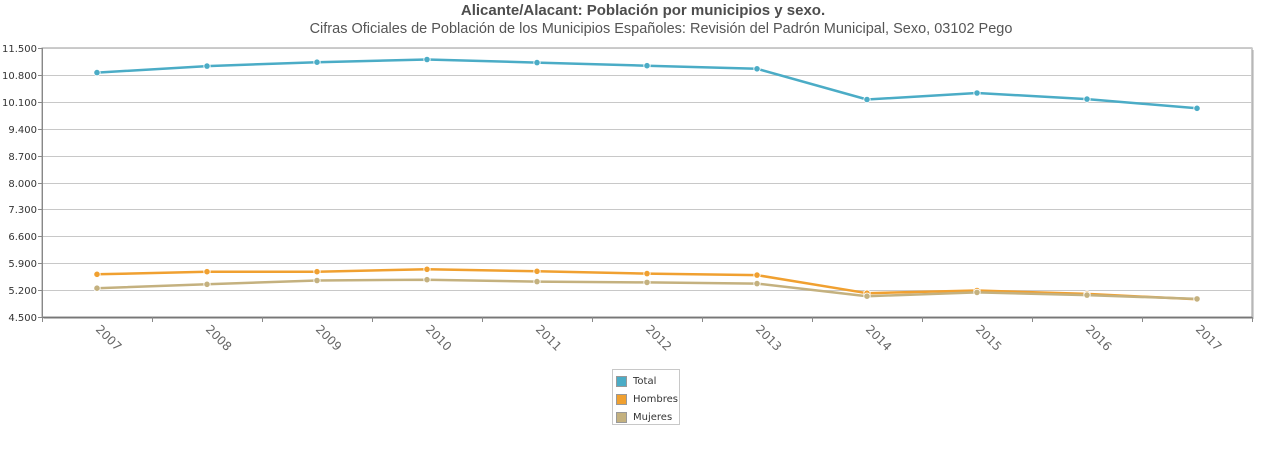 The height and width of the screenshot is (450, 1262). Describe the element at coordinates (621, 417) in the screenshot. I see `legend-swatch-mujeres` at that location.